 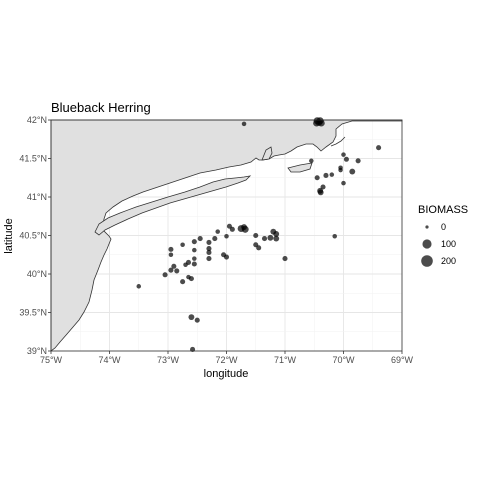 I want to click on long-island-polygon, so click(x=173, y=205).